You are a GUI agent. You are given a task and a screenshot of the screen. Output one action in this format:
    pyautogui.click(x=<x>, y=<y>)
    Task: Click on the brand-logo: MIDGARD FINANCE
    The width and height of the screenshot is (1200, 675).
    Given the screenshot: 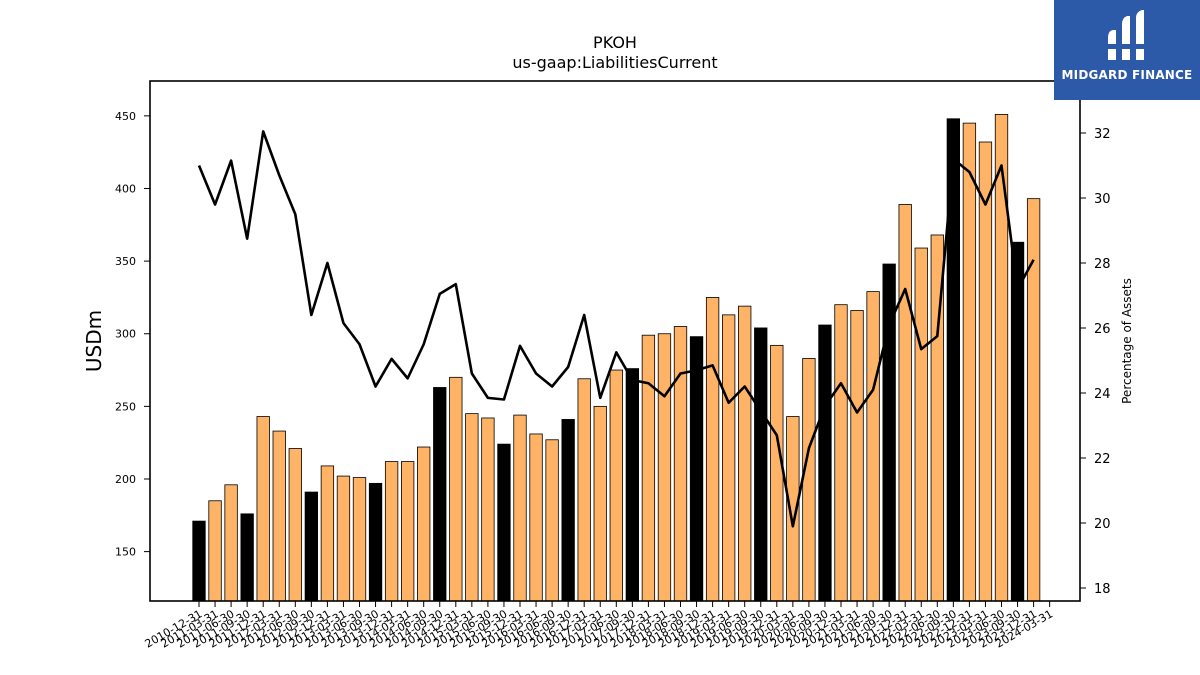 What is the action you would take?
    pyautogui.click(x=1127, y=50)
    